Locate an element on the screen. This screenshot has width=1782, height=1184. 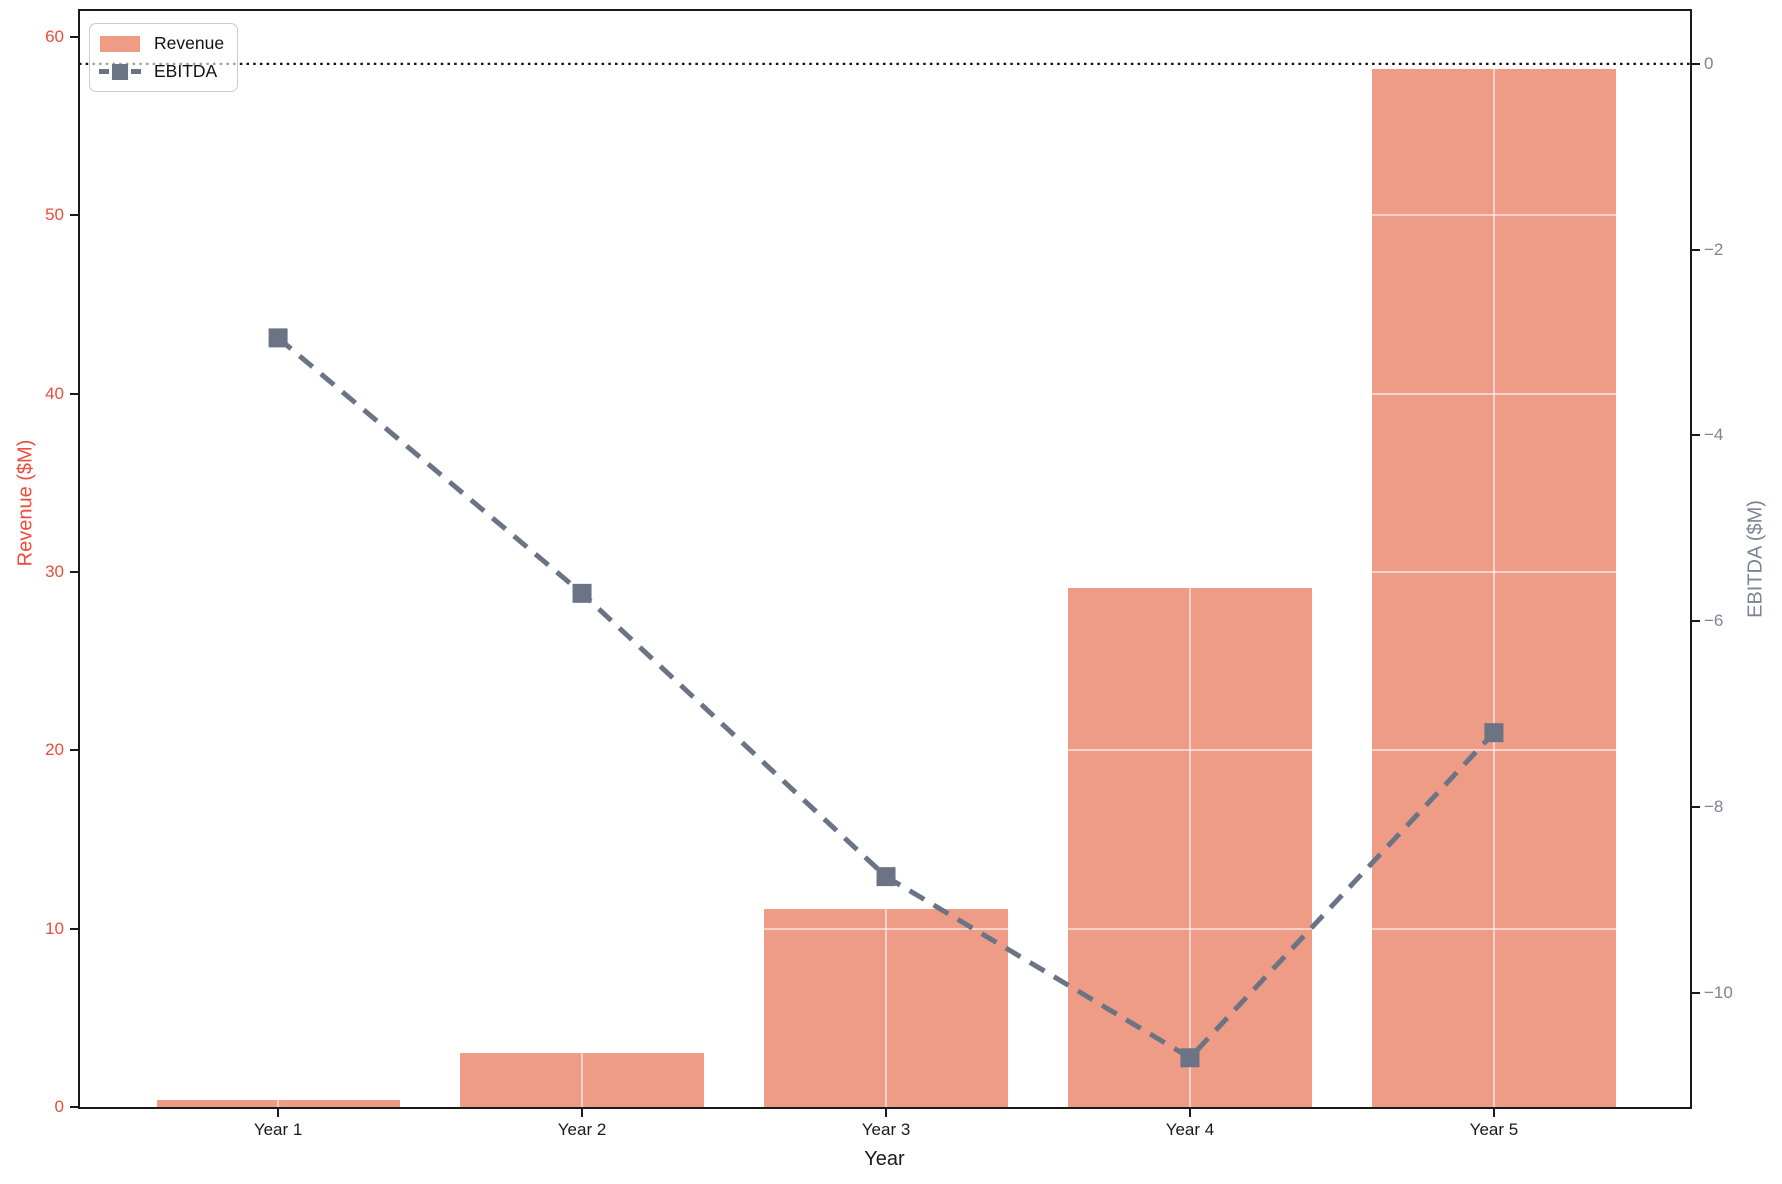
revenue-legend-swatch is located at coordinates (120, 43).